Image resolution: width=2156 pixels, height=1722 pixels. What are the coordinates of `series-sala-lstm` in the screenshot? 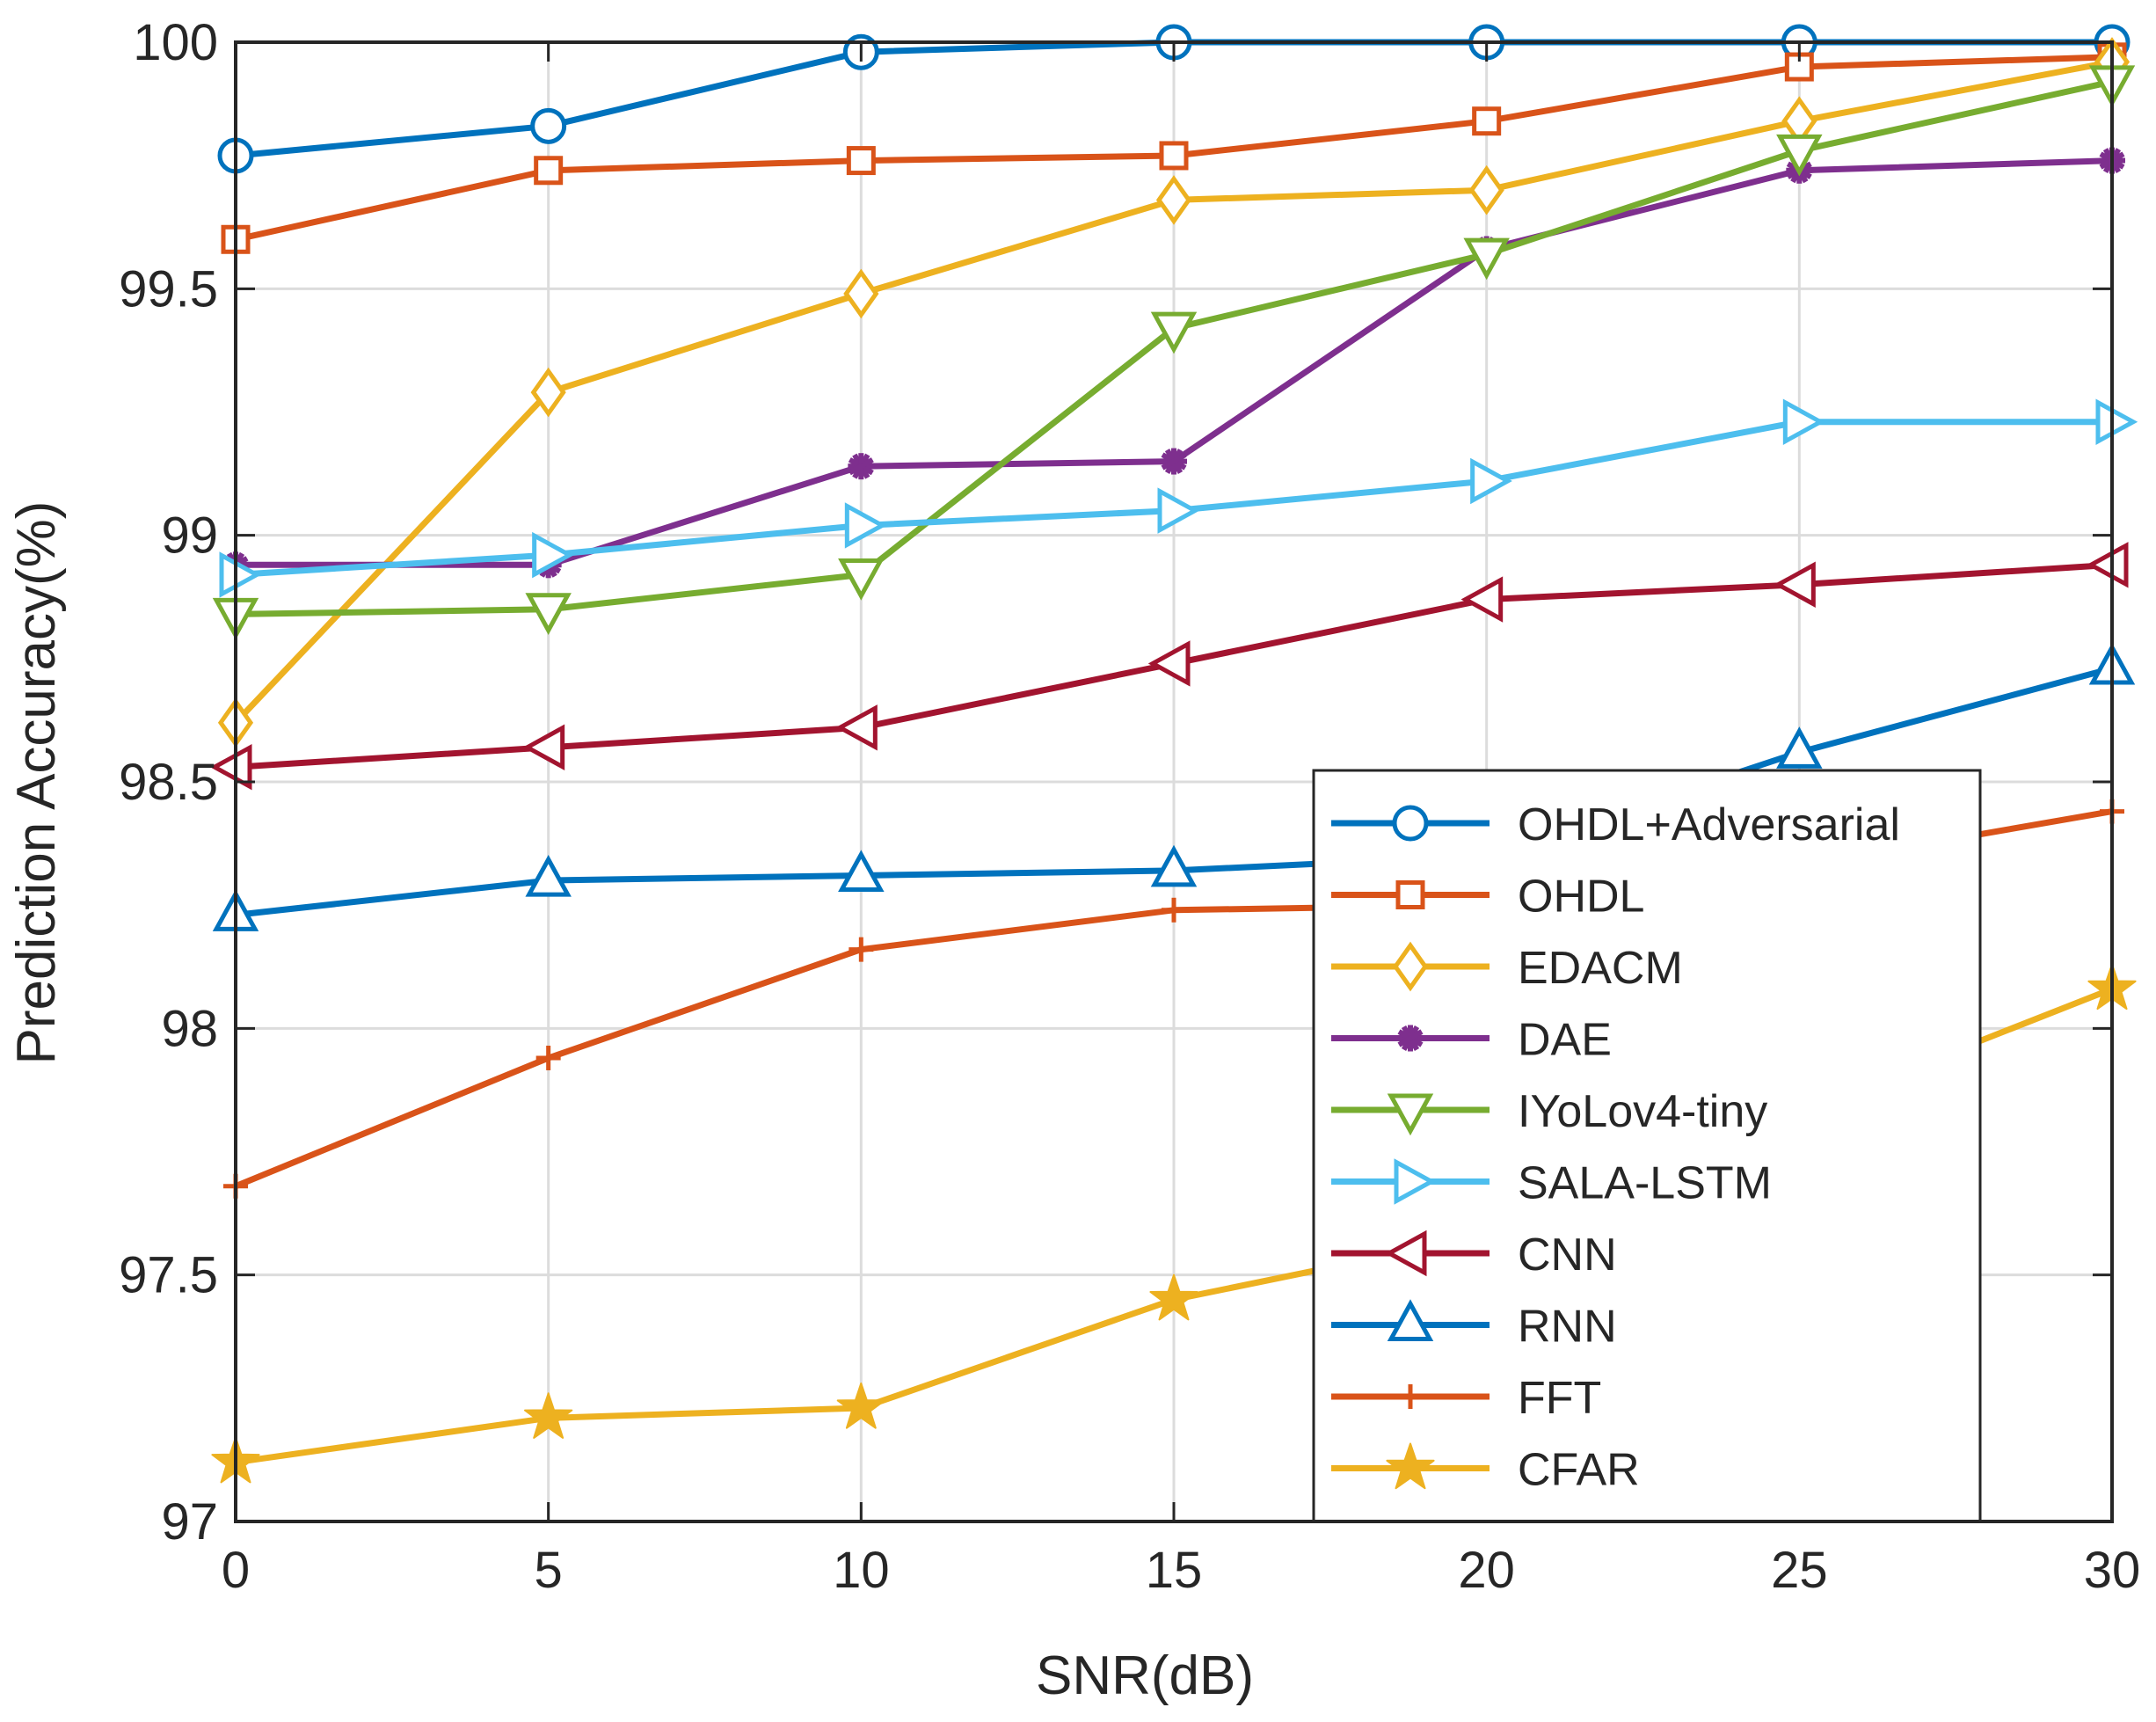 It's located at (1178, 498).